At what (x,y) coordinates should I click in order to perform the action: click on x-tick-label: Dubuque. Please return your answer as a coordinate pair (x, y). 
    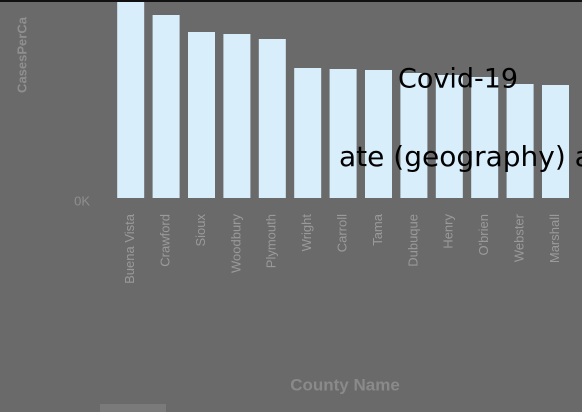
    Looking at the image, I should click on (412, 240).